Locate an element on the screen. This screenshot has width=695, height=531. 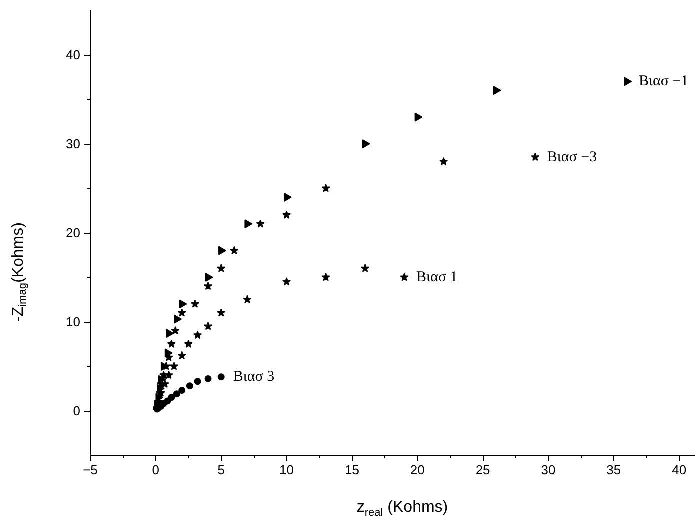
y-tick-label: 30 is located at coordinates (73, 144).